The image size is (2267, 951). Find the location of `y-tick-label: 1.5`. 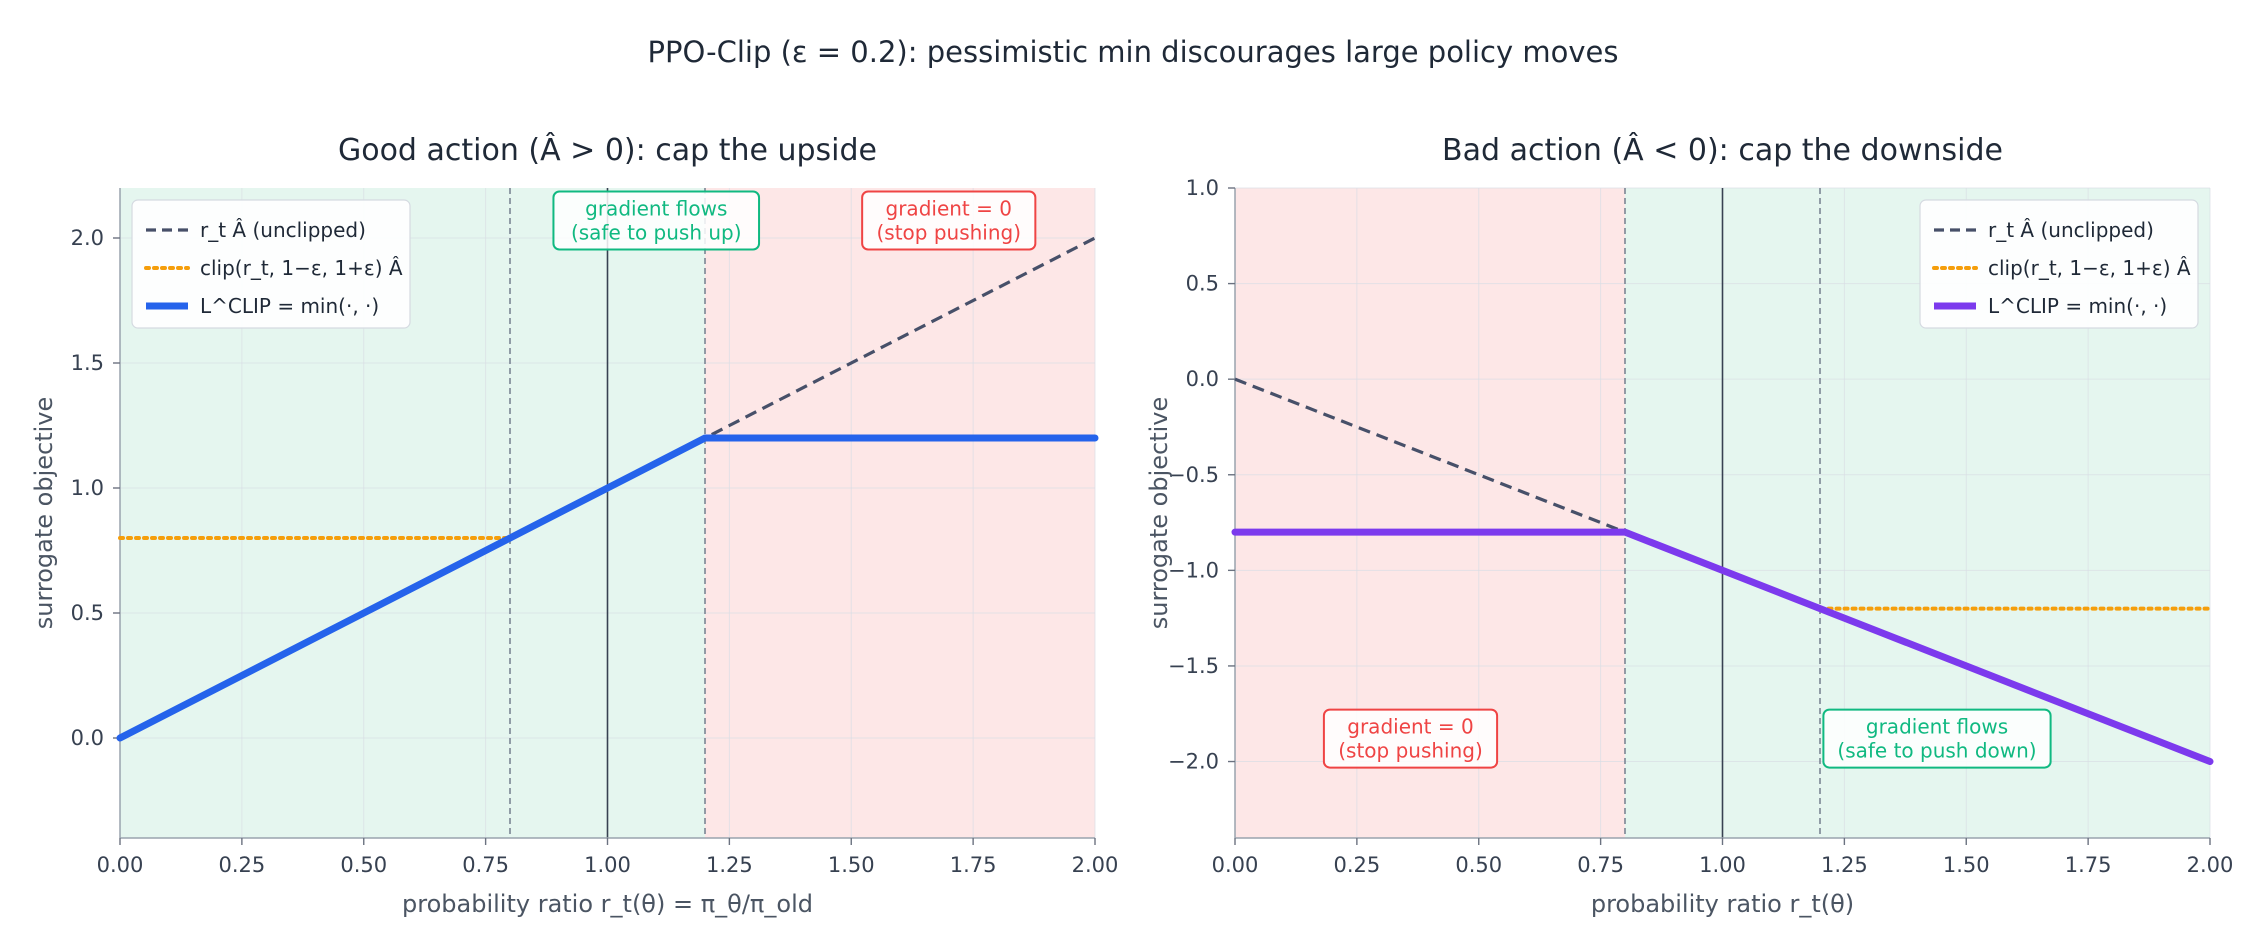

y-tick-label: 1.5 is located at coordinates (87, 363).